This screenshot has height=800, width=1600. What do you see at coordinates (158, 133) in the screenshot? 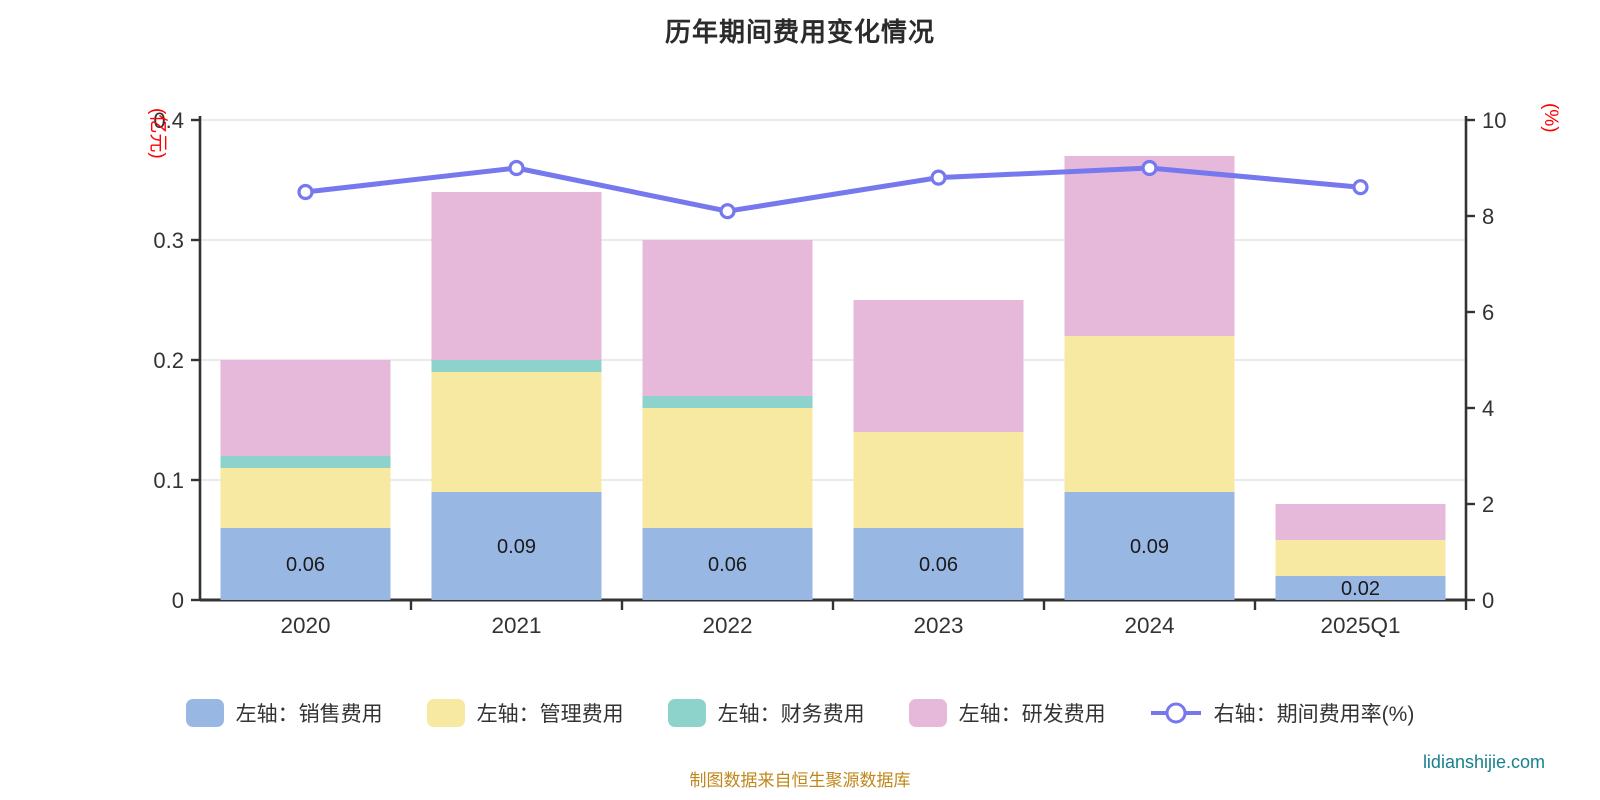
I see `left-axis-name: (亿元)` at bounding box center [158, 133].